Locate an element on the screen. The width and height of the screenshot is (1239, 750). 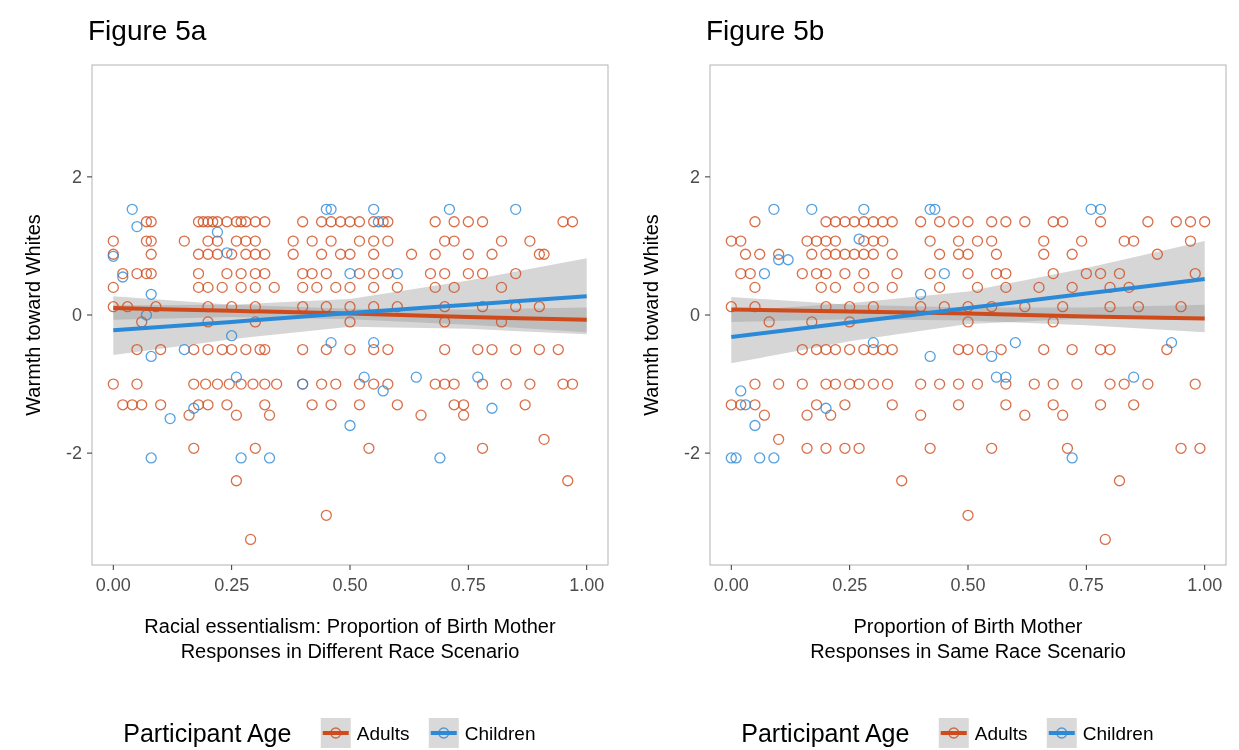
chart-title: Figure 5a is located at coordinates (147, 30).